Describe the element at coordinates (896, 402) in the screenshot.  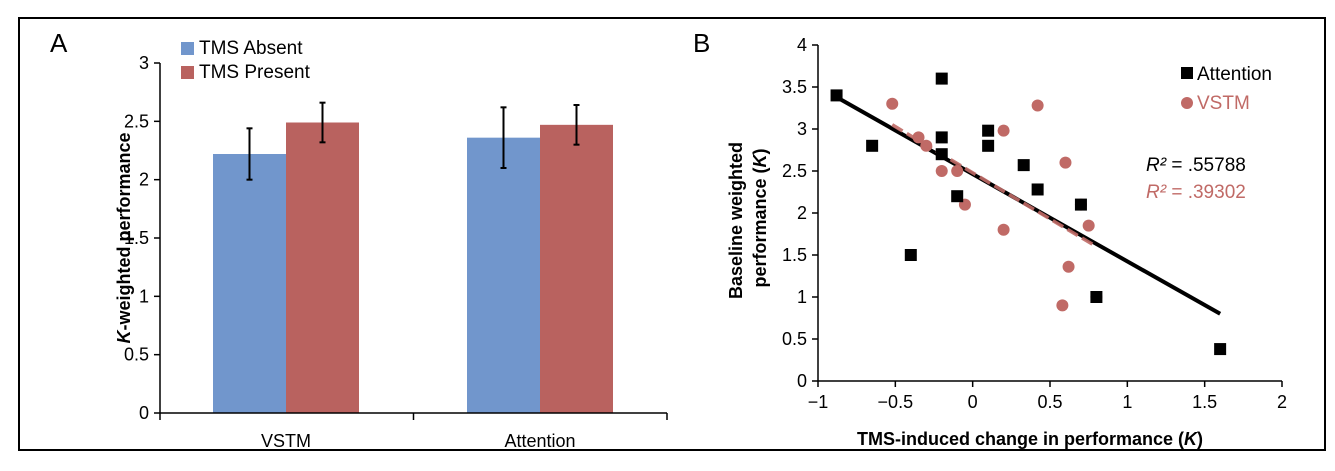
I see `x-tick-label: −0.5` at that location.